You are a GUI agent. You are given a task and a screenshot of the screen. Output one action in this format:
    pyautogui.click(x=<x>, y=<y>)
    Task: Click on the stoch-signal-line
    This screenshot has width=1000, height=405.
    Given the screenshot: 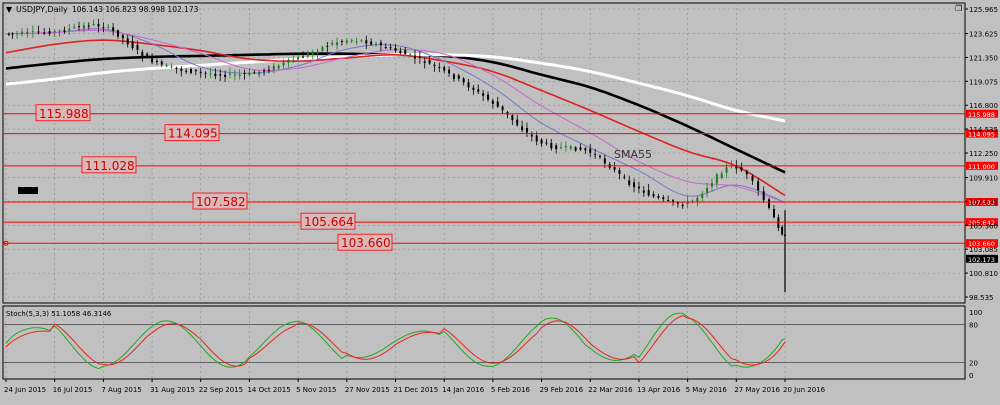 What is the action you would take?
    pyautogui.click(x=395, y=341)
    